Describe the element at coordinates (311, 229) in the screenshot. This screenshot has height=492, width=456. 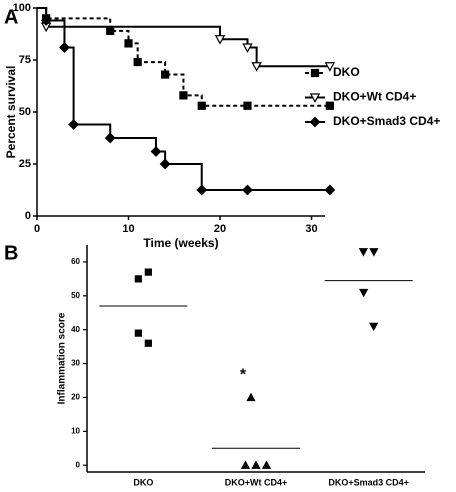
I see `x-tick-label: 30` at that location.